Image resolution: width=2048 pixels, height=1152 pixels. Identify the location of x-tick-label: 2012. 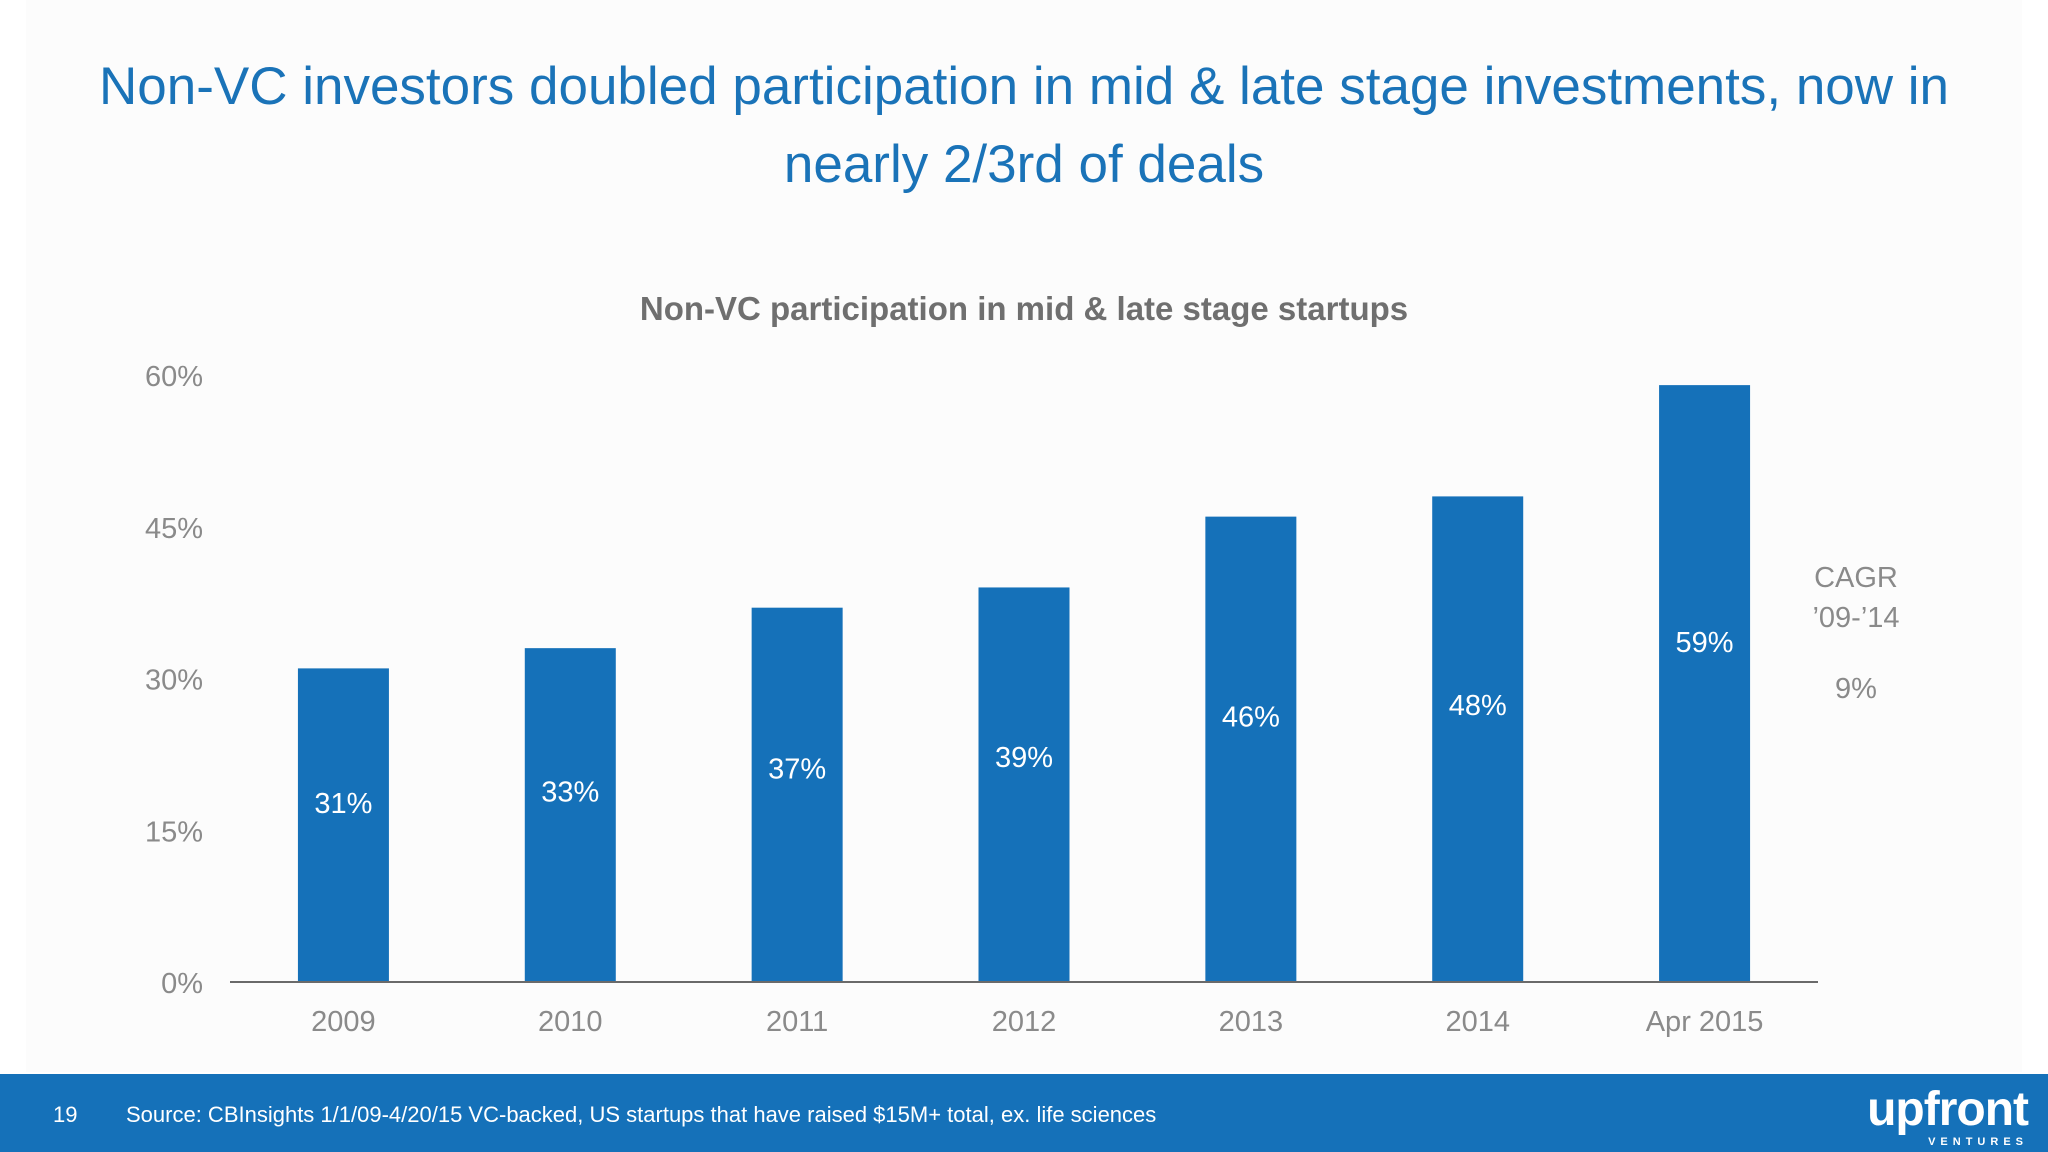
(1024, 1022).